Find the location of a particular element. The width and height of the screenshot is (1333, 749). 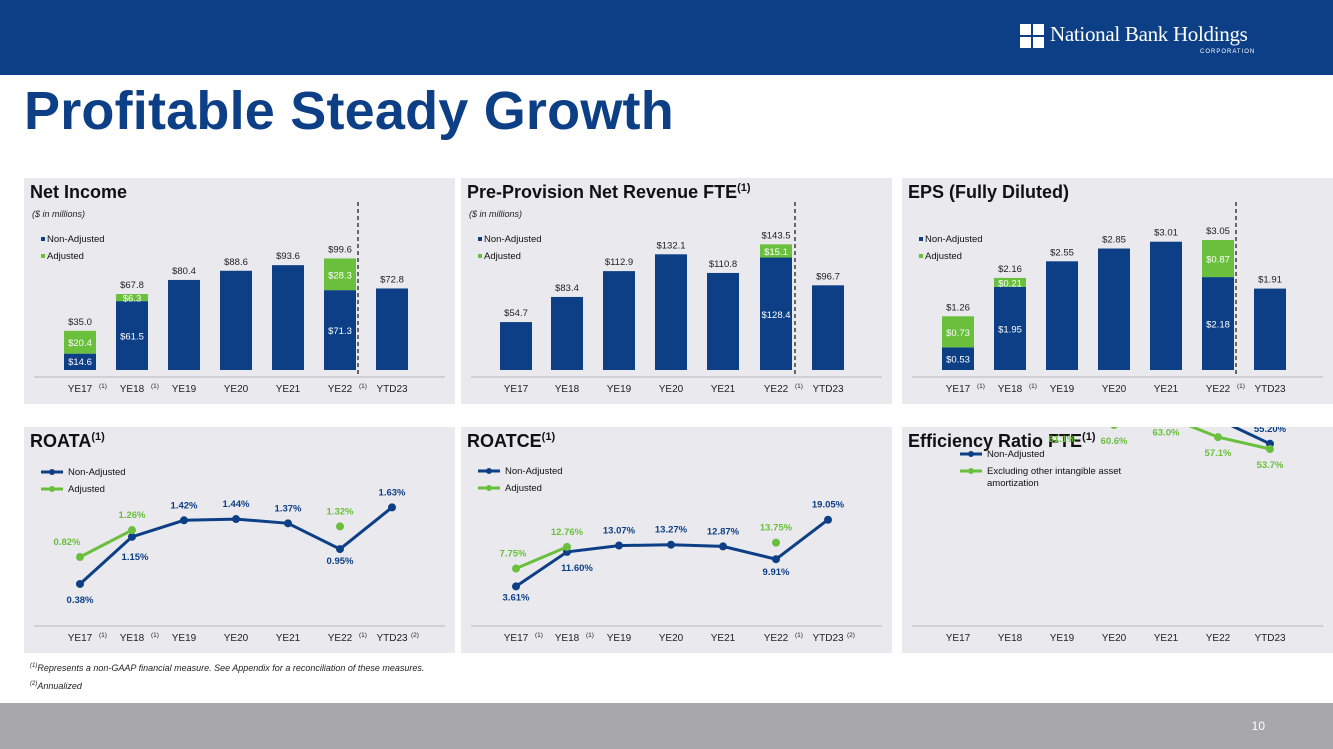

legend-label: Adjusted is located at coordinates (523, 488).